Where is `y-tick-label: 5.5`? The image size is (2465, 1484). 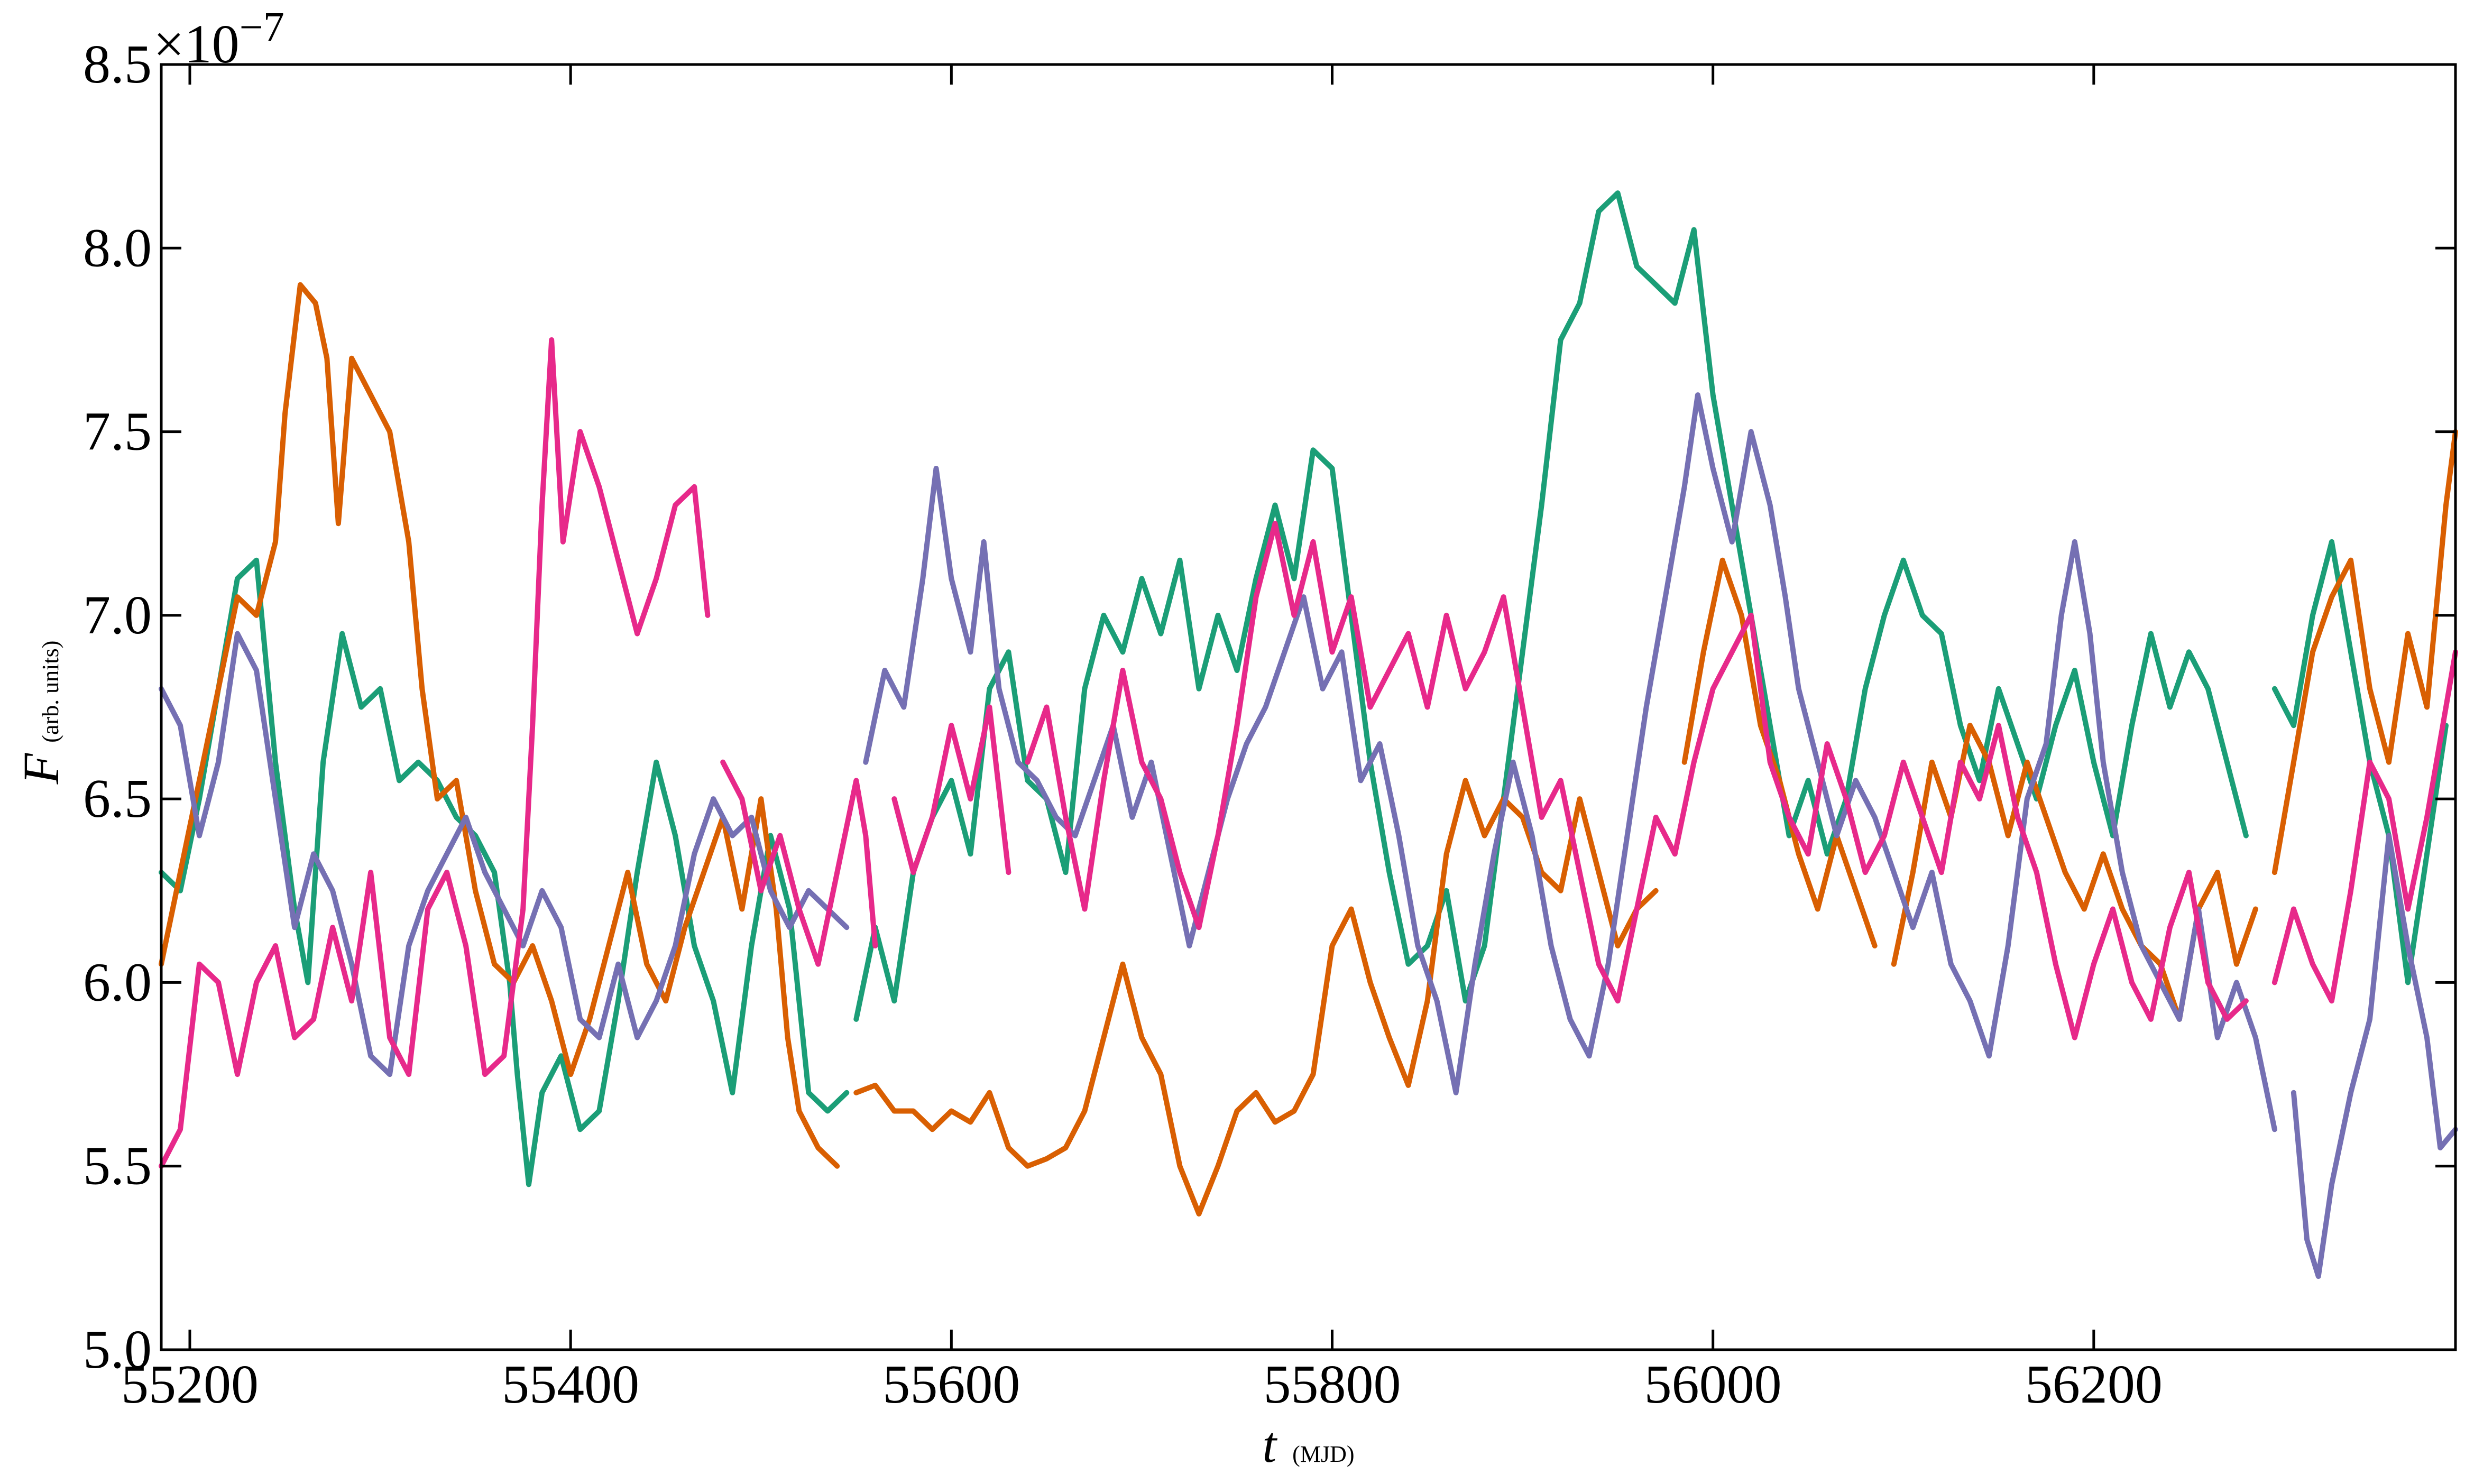
y-tick-label: 5.5 is located at coordinates (117, 1166).